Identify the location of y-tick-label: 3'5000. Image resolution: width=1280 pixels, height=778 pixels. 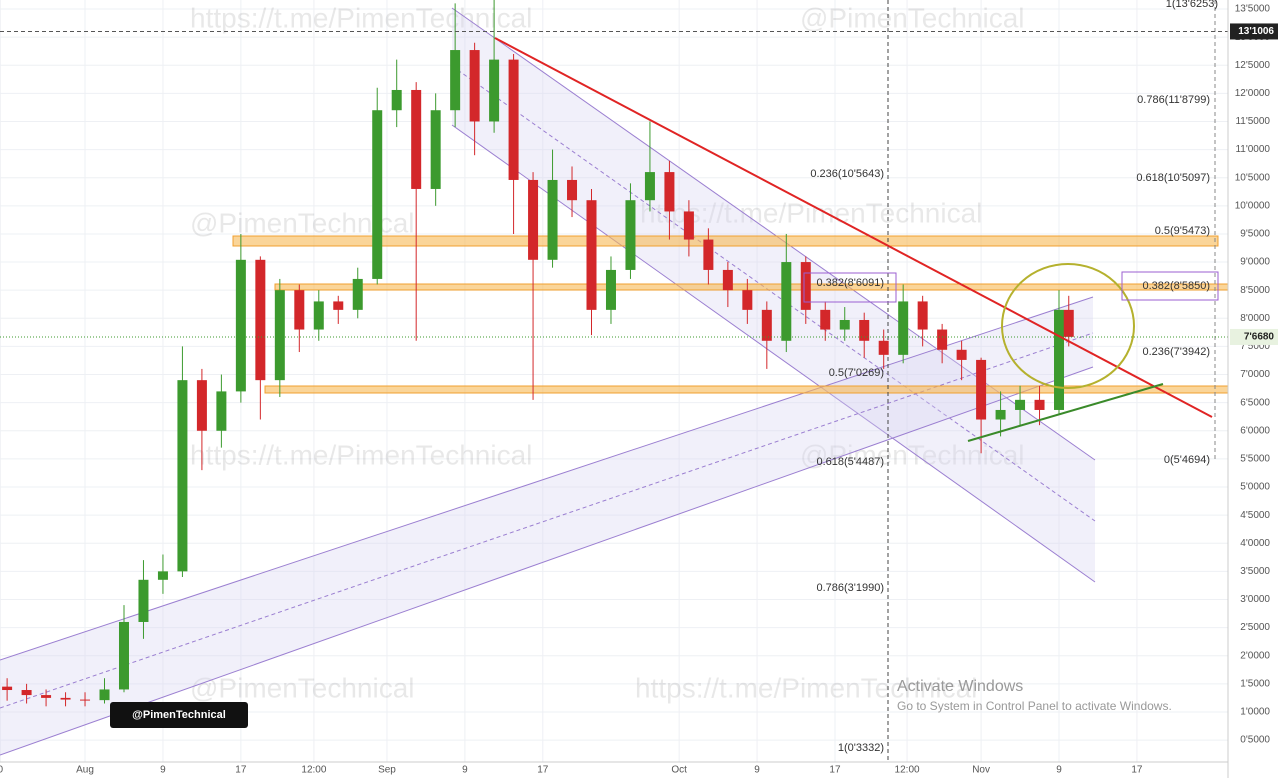
(1255, 571).